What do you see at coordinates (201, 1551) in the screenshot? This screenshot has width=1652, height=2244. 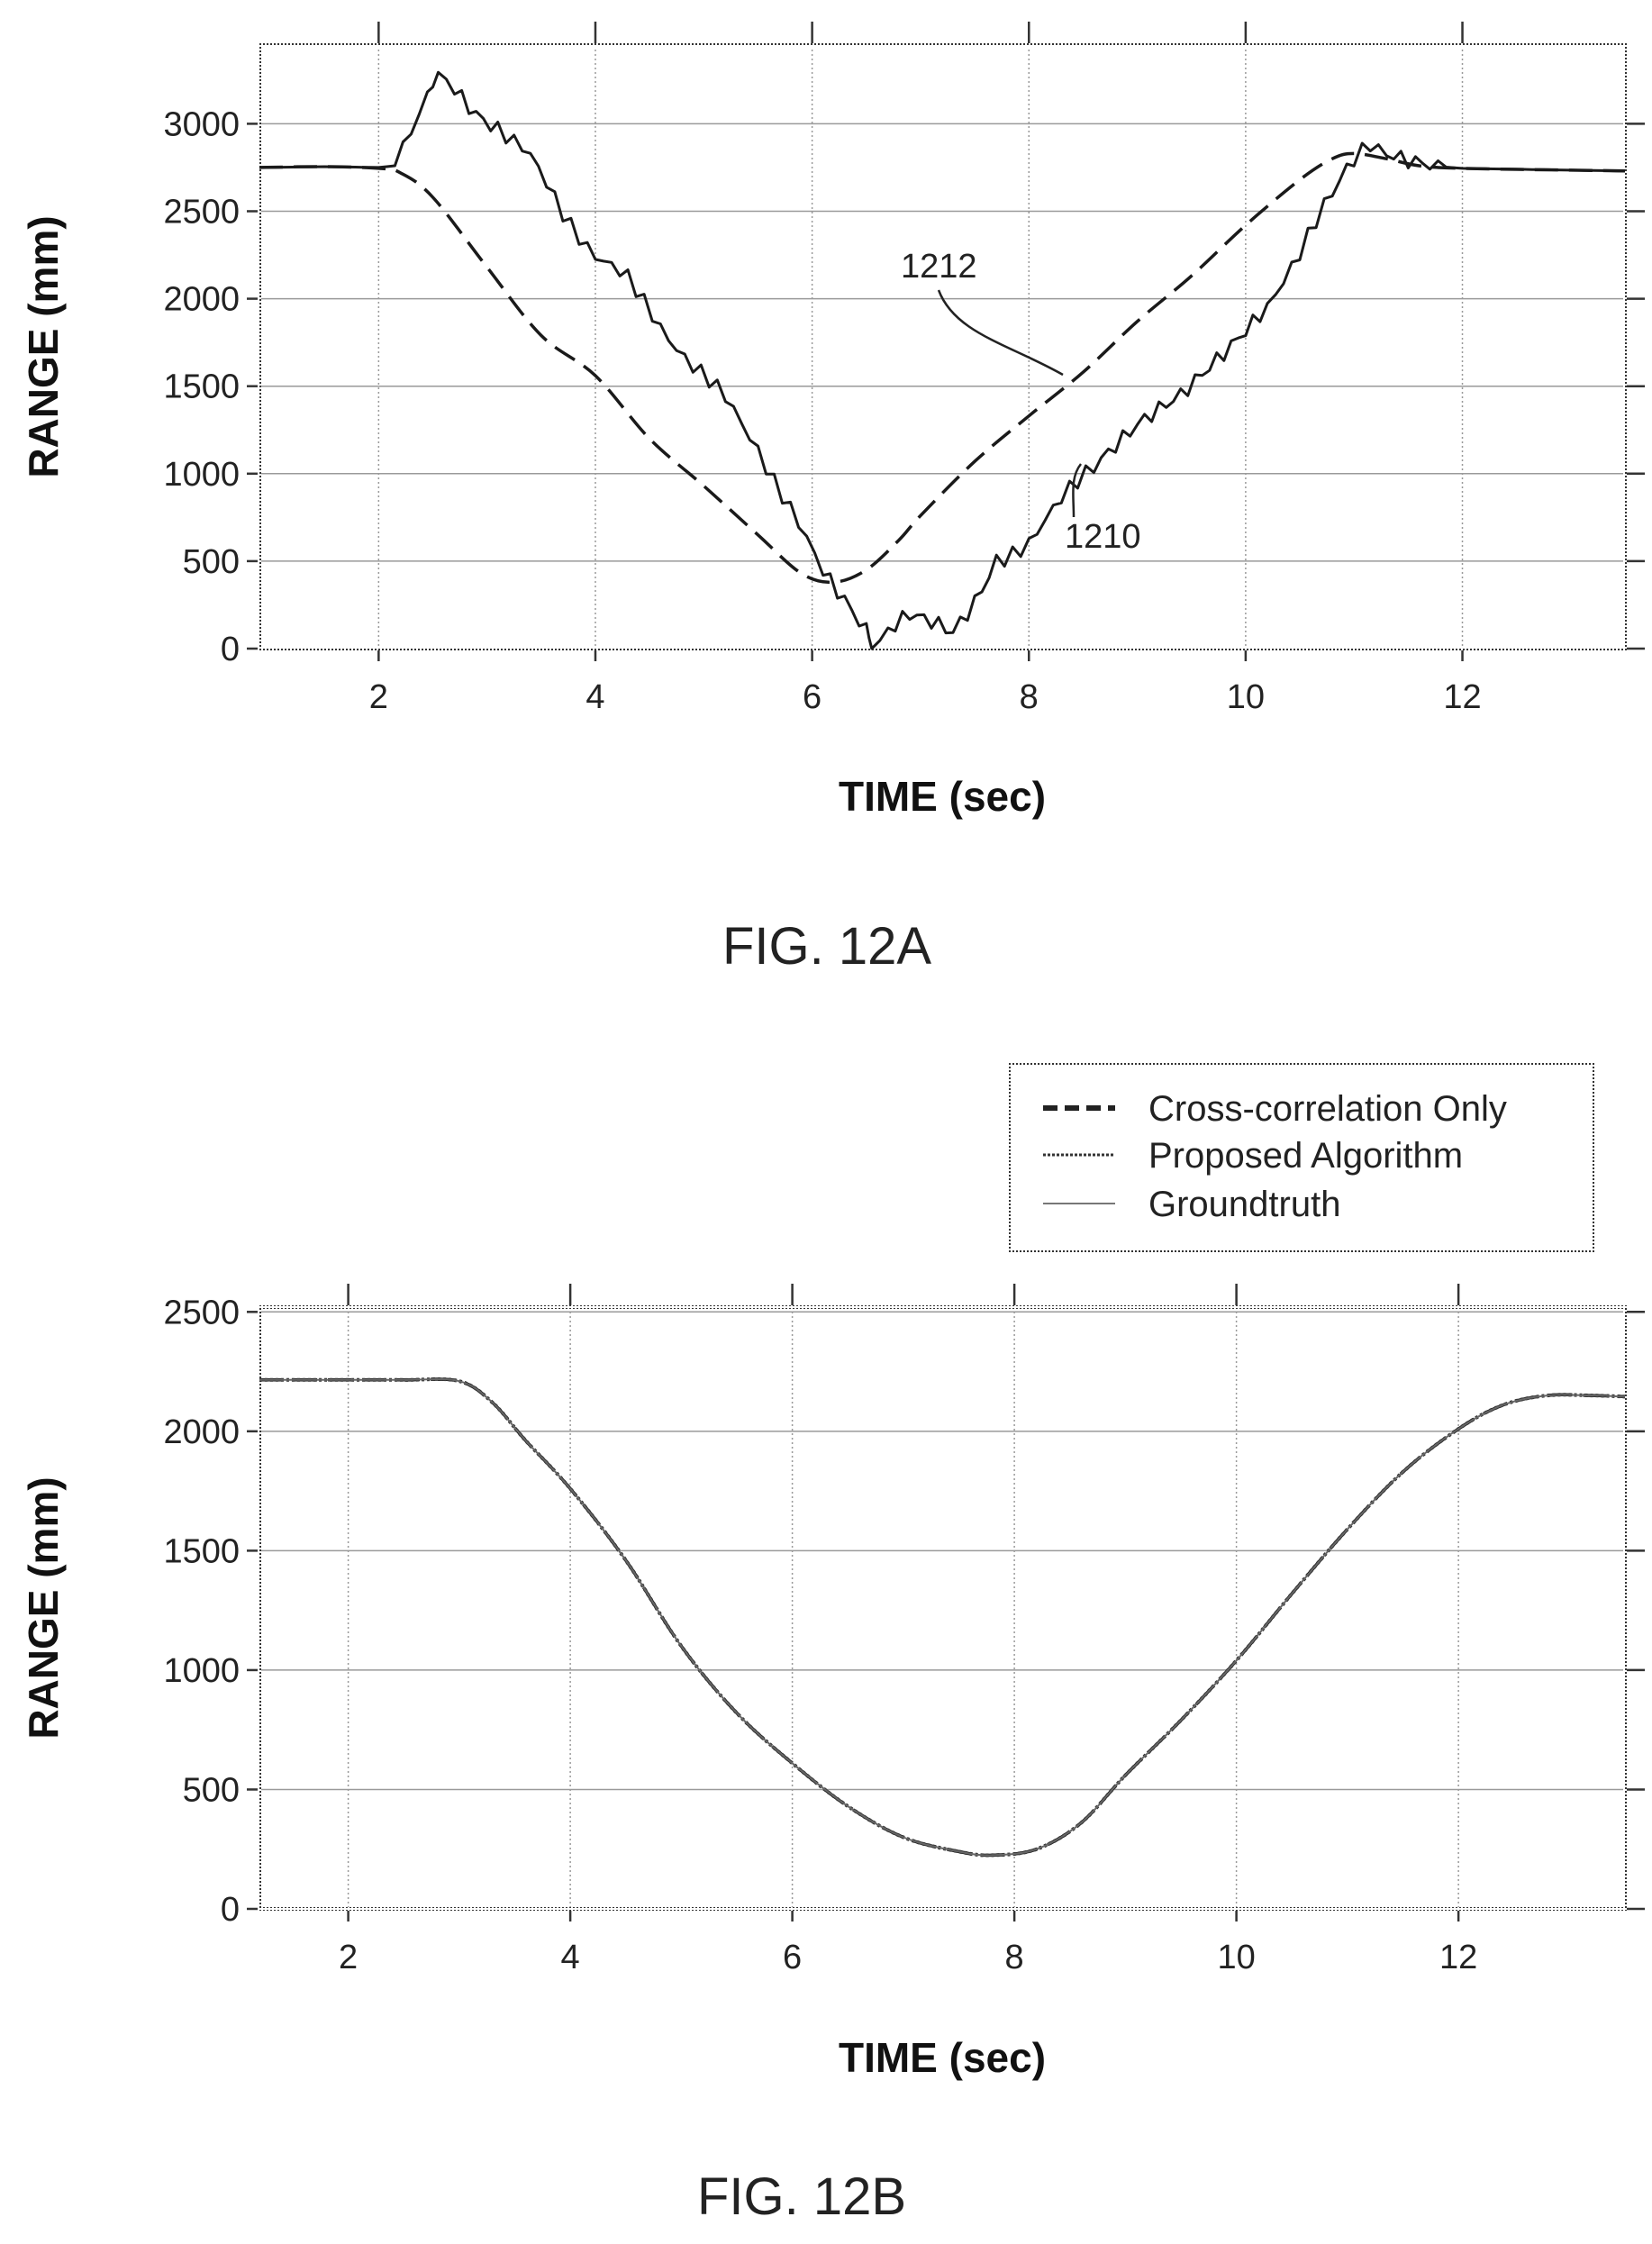 I see `fig-12b-ytick-label-1500: 1500` at bounding box center [201, 1551].